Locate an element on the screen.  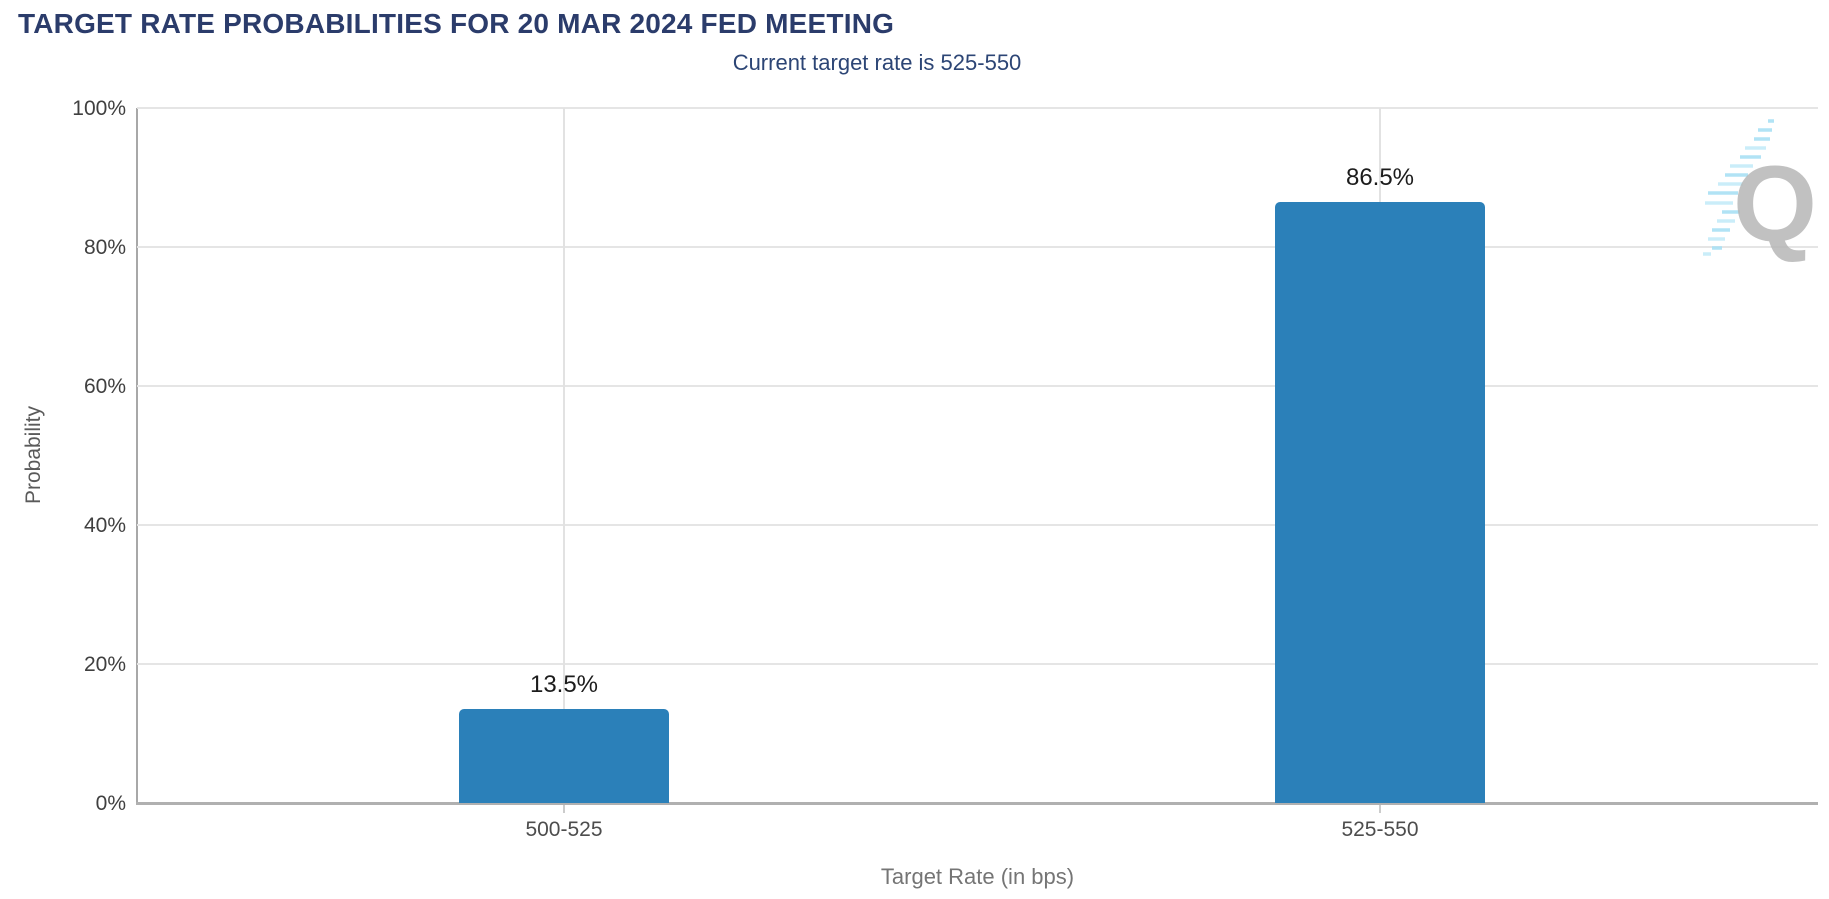
x-axis-line is located at coordinates (977, 803).